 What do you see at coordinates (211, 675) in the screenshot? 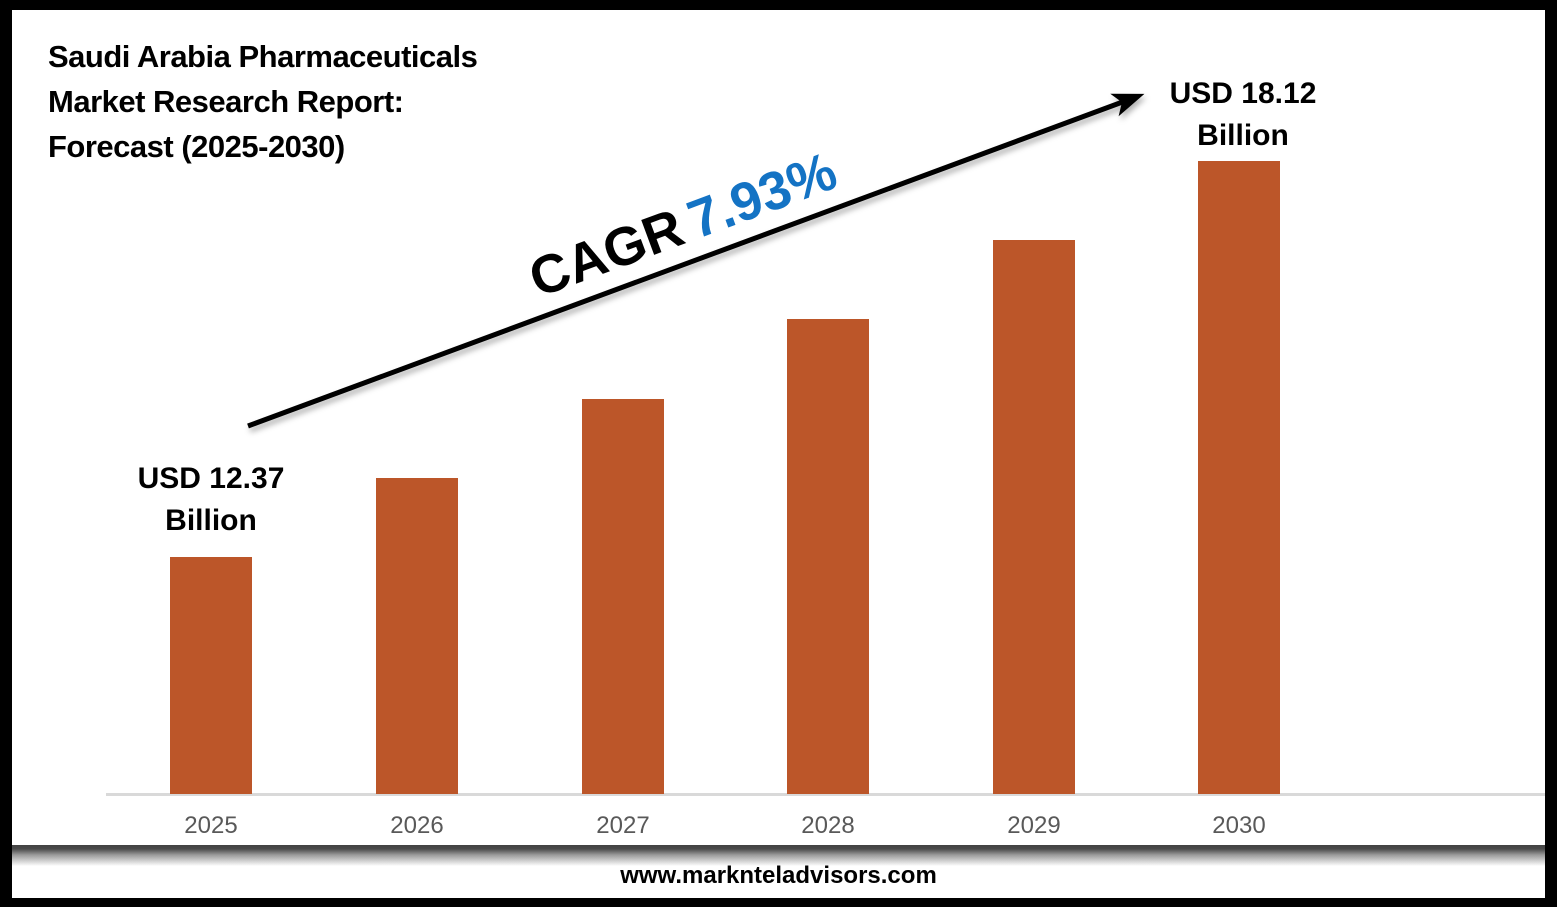
I see `bar-2025` at bounding box center [211, 675].